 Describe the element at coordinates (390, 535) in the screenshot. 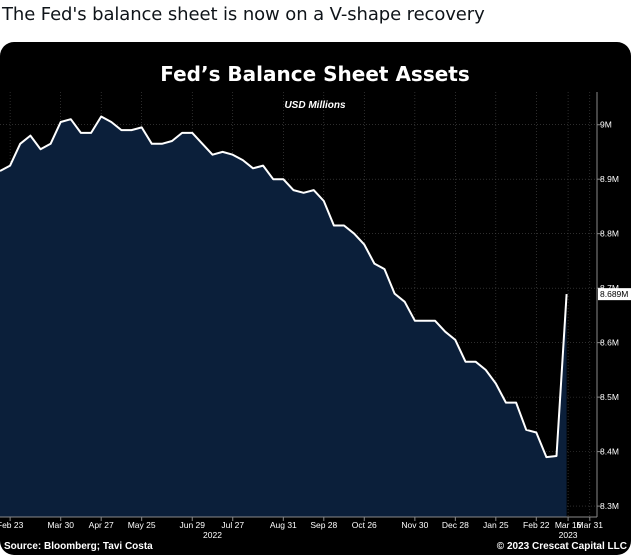

I see `year-labels: 2022 2023` at that location.